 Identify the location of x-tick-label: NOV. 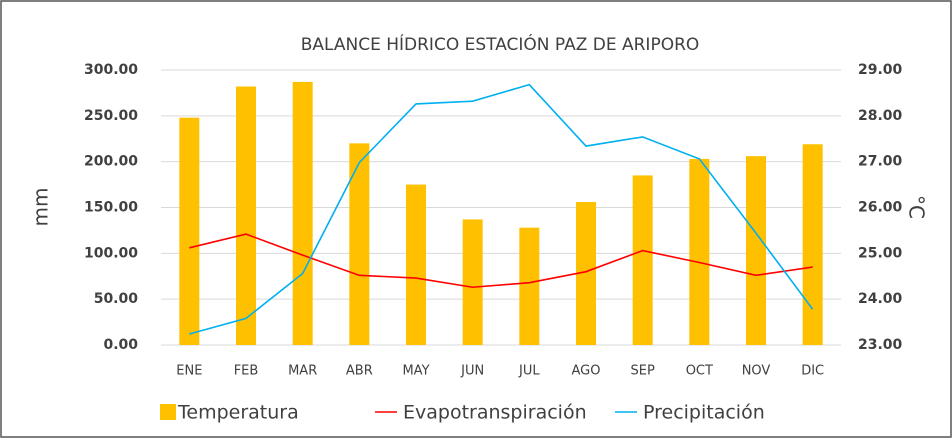
(756, 371).